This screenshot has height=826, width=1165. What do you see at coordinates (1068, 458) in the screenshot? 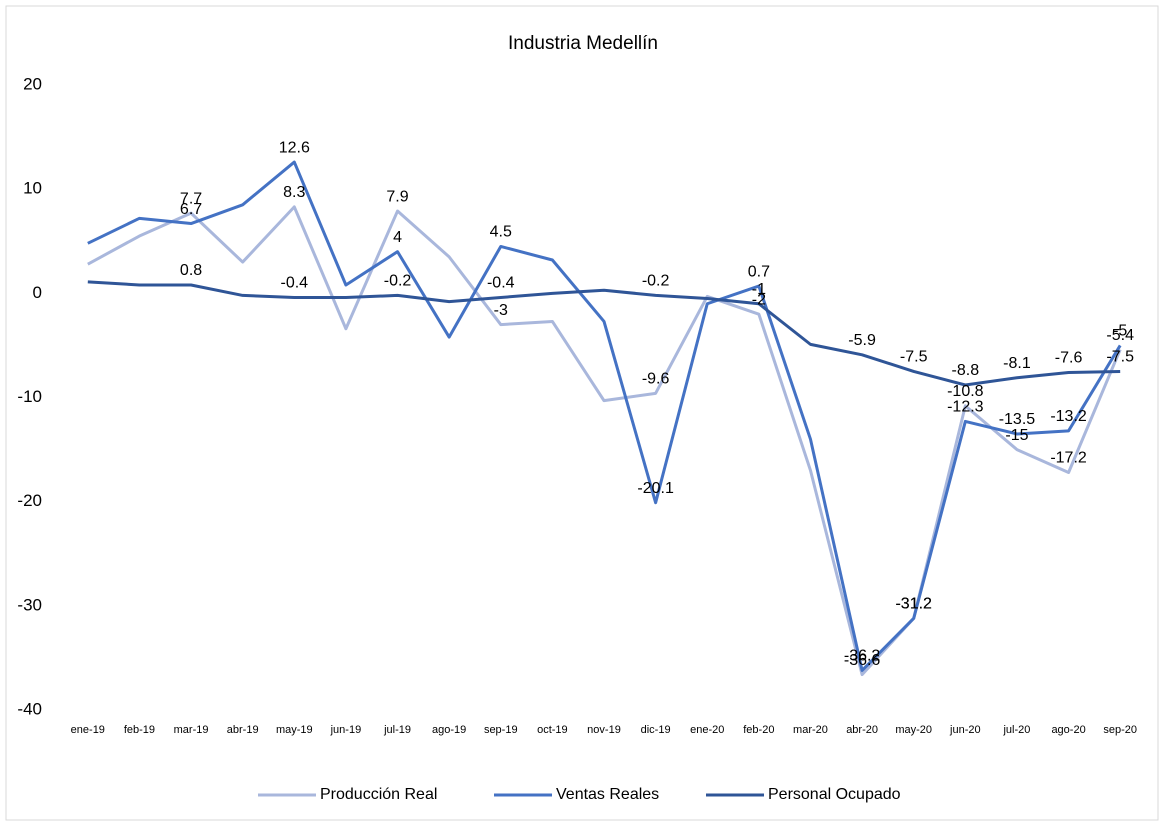
I see `data-label: -17.2` at bounding box center [1068, 458].